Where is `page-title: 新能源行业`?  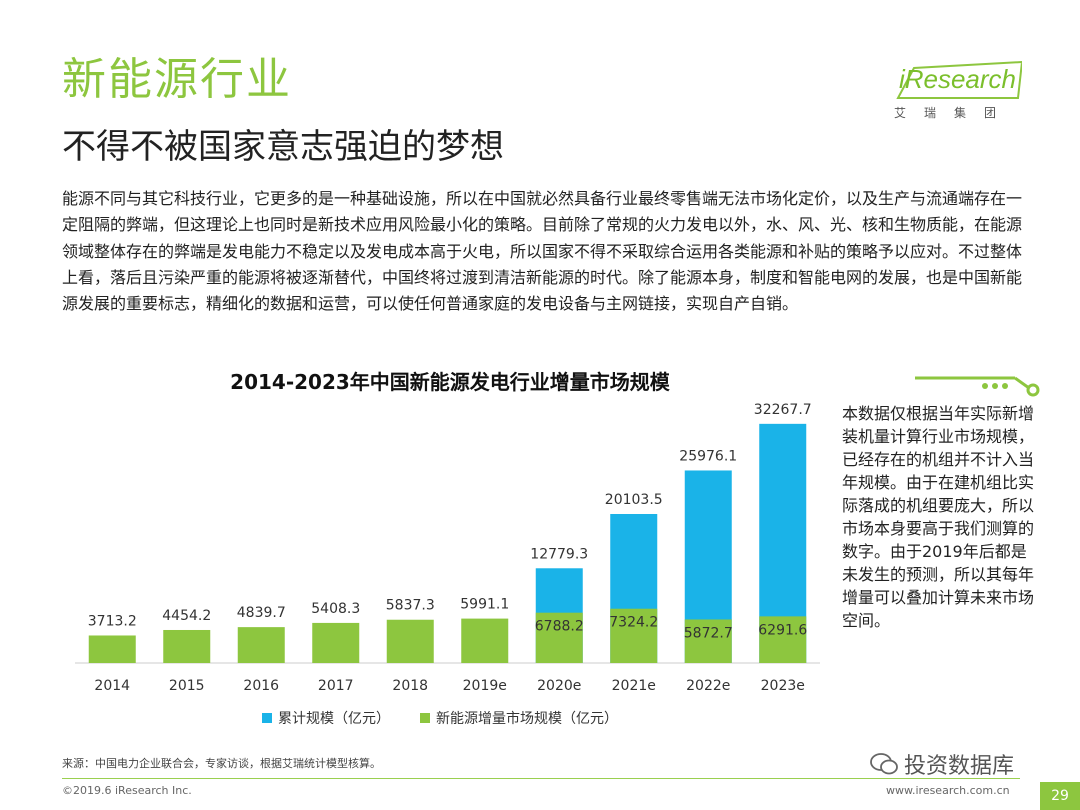
page-title: 新能源行业 is located at coordinates (177, 79).